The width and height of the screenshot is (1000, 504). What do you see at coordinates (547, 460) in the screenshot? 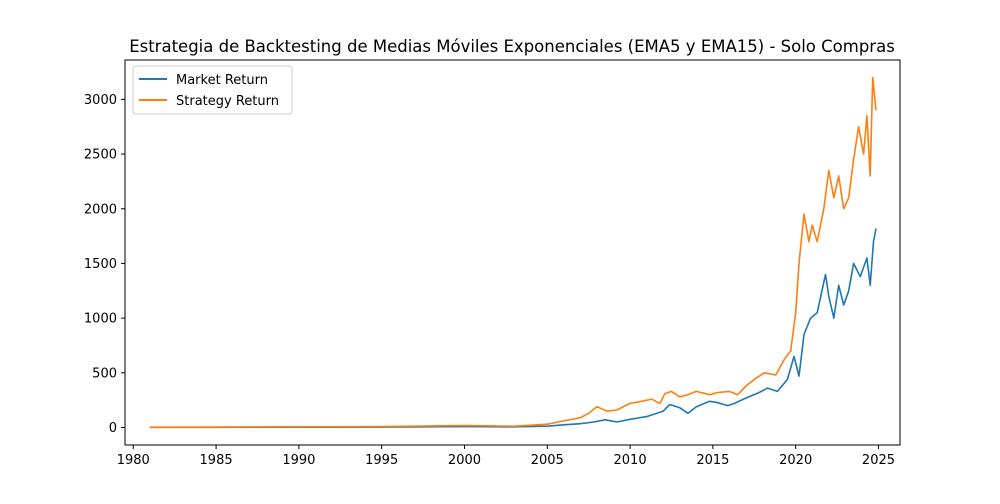
I see `x-tick-label: 2005` at bounding box center [547, 460].